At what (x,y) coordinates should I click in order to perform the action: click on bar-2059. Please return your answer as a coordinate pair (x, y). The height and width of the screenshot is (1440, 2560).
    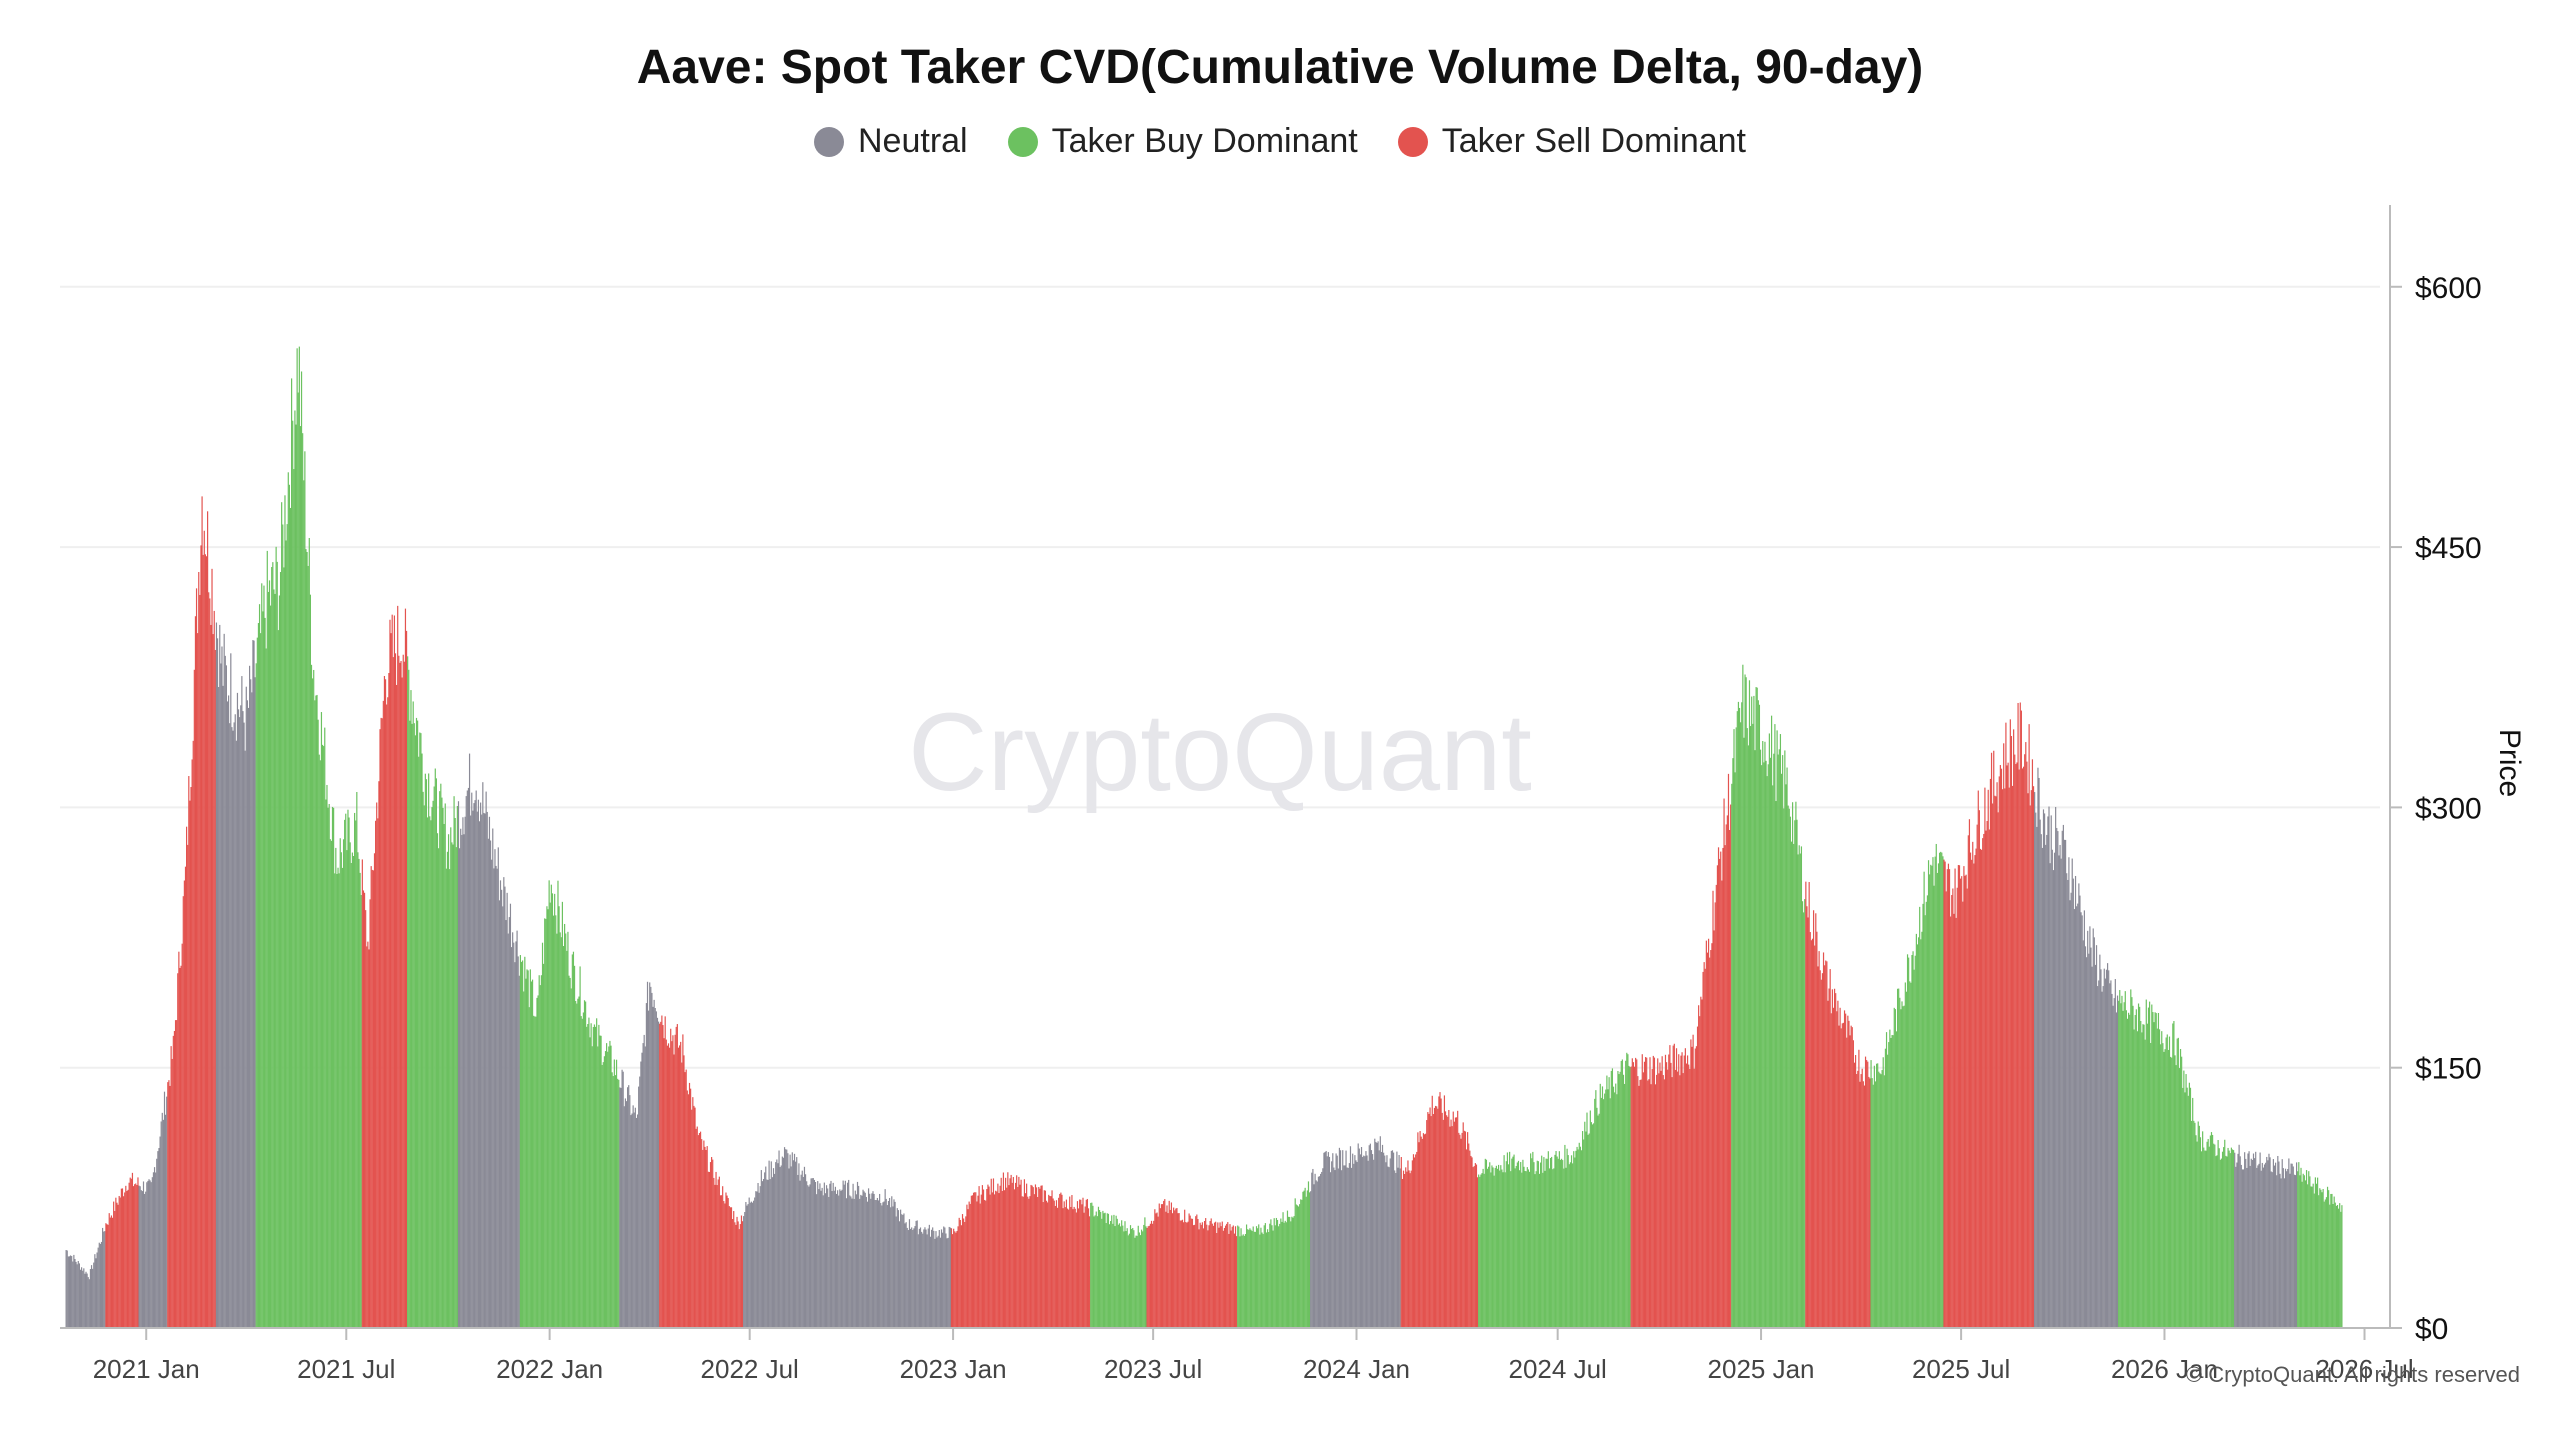
    Looking at the image, I should click on (2342, 1266).